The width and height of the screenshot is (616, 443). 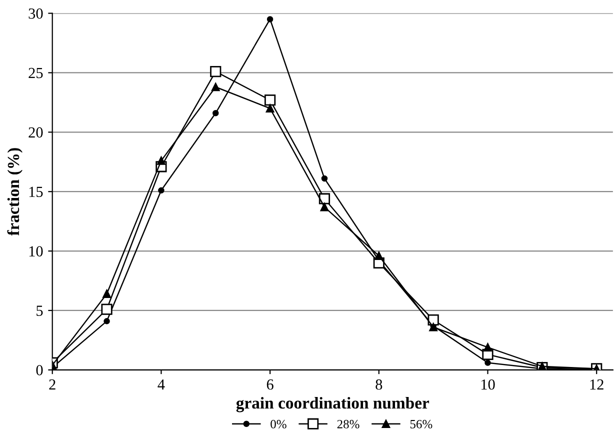 I want to click on y-tick-label: 25, so click(x=35, y=73).